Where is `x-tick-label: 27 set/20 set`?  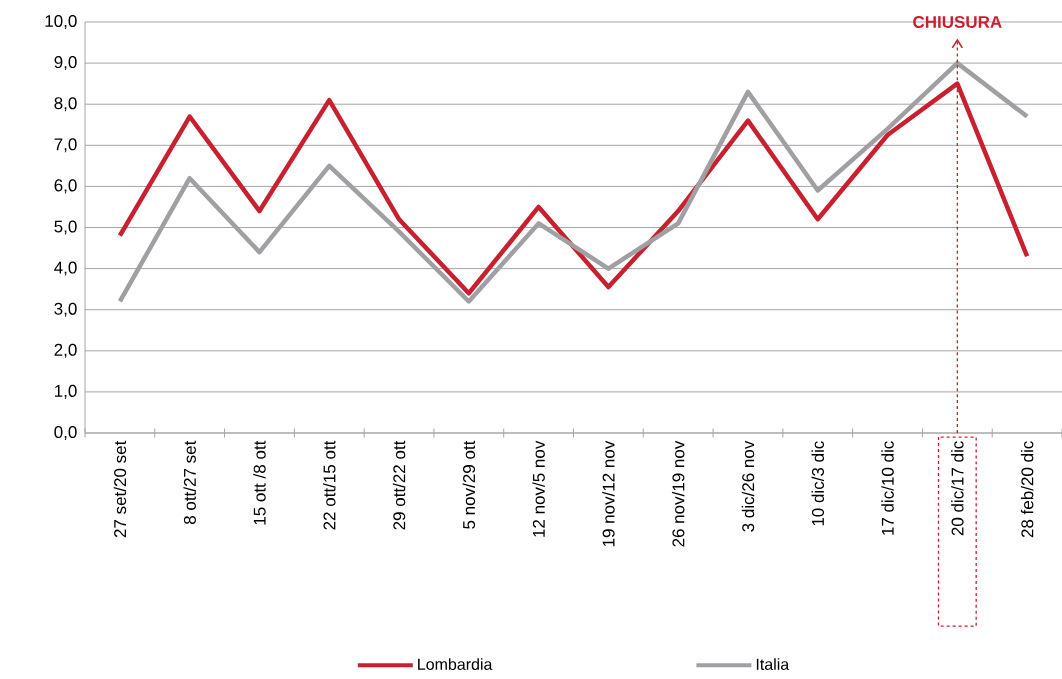
x-tick-label: 27 set/20 set is located at coordinates (120, 489).